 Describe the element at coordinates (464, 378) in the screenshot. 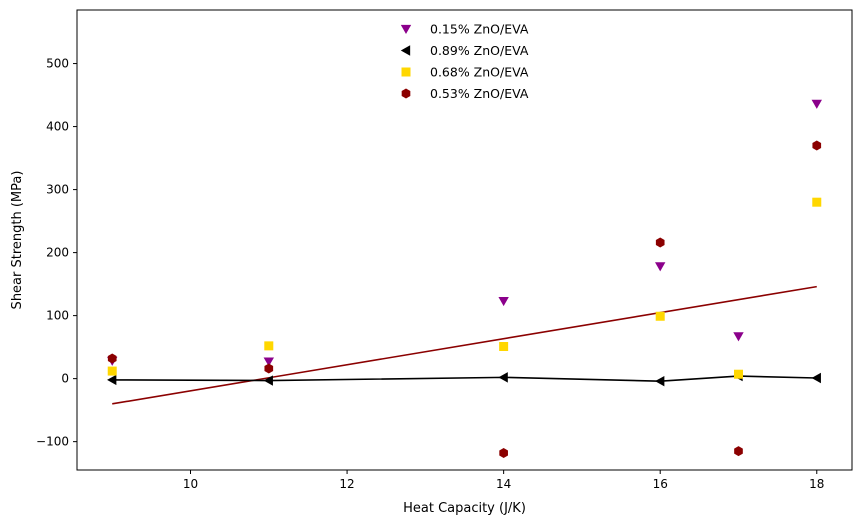

I see `series-2-line` at that location.